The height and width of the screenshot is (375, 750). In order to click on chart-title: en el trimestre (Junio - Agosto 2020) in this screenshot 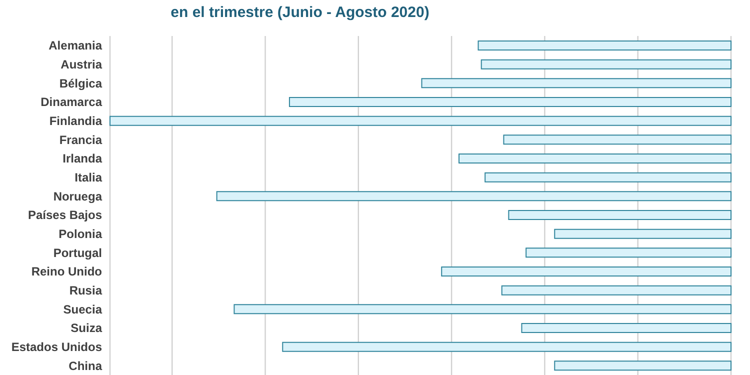, I will do `click(300, 12)`.